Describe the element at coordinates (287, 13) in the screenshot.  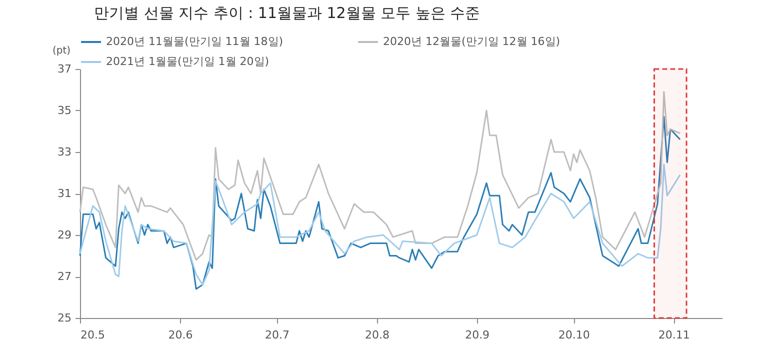
I see `chart-title: 만기별 선물 지수 추이 : 11월물과 12월물 모두 높은 수준` at that location.